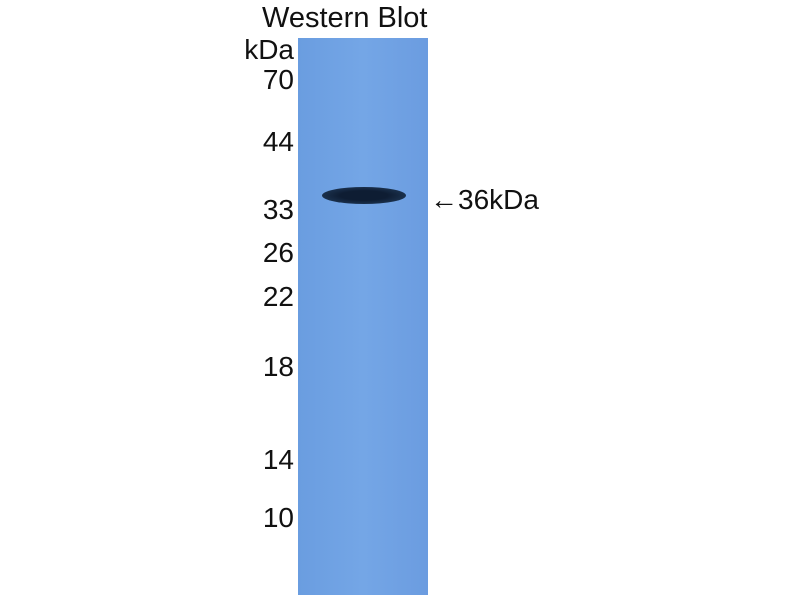 This screenshot has height=600, width=800. Describe the element at coordinates (278, 209) in the screenshot. I see `marker-33: 33` at that location.